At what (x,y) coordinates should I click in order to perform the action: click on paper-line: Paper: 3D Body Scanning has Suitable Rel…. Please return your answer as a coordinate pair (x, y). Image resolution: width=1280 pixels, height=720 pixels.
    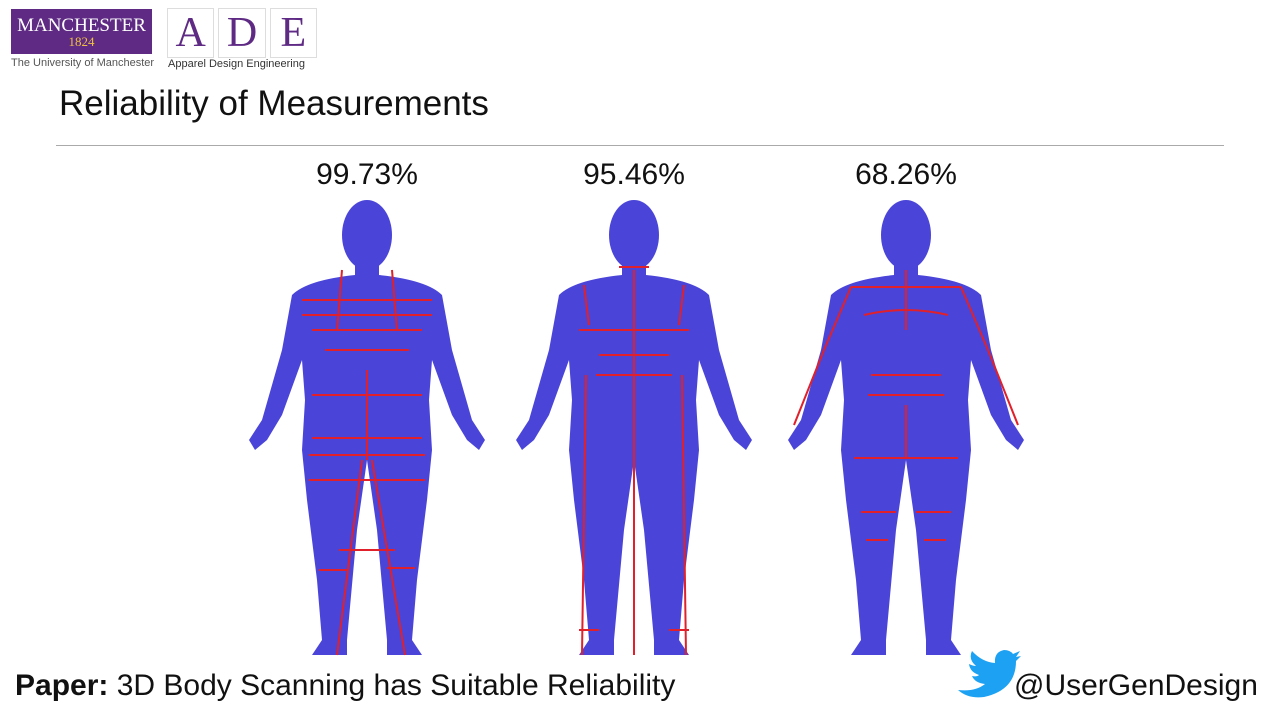
    Looking at the image, I should click on (345, 686).